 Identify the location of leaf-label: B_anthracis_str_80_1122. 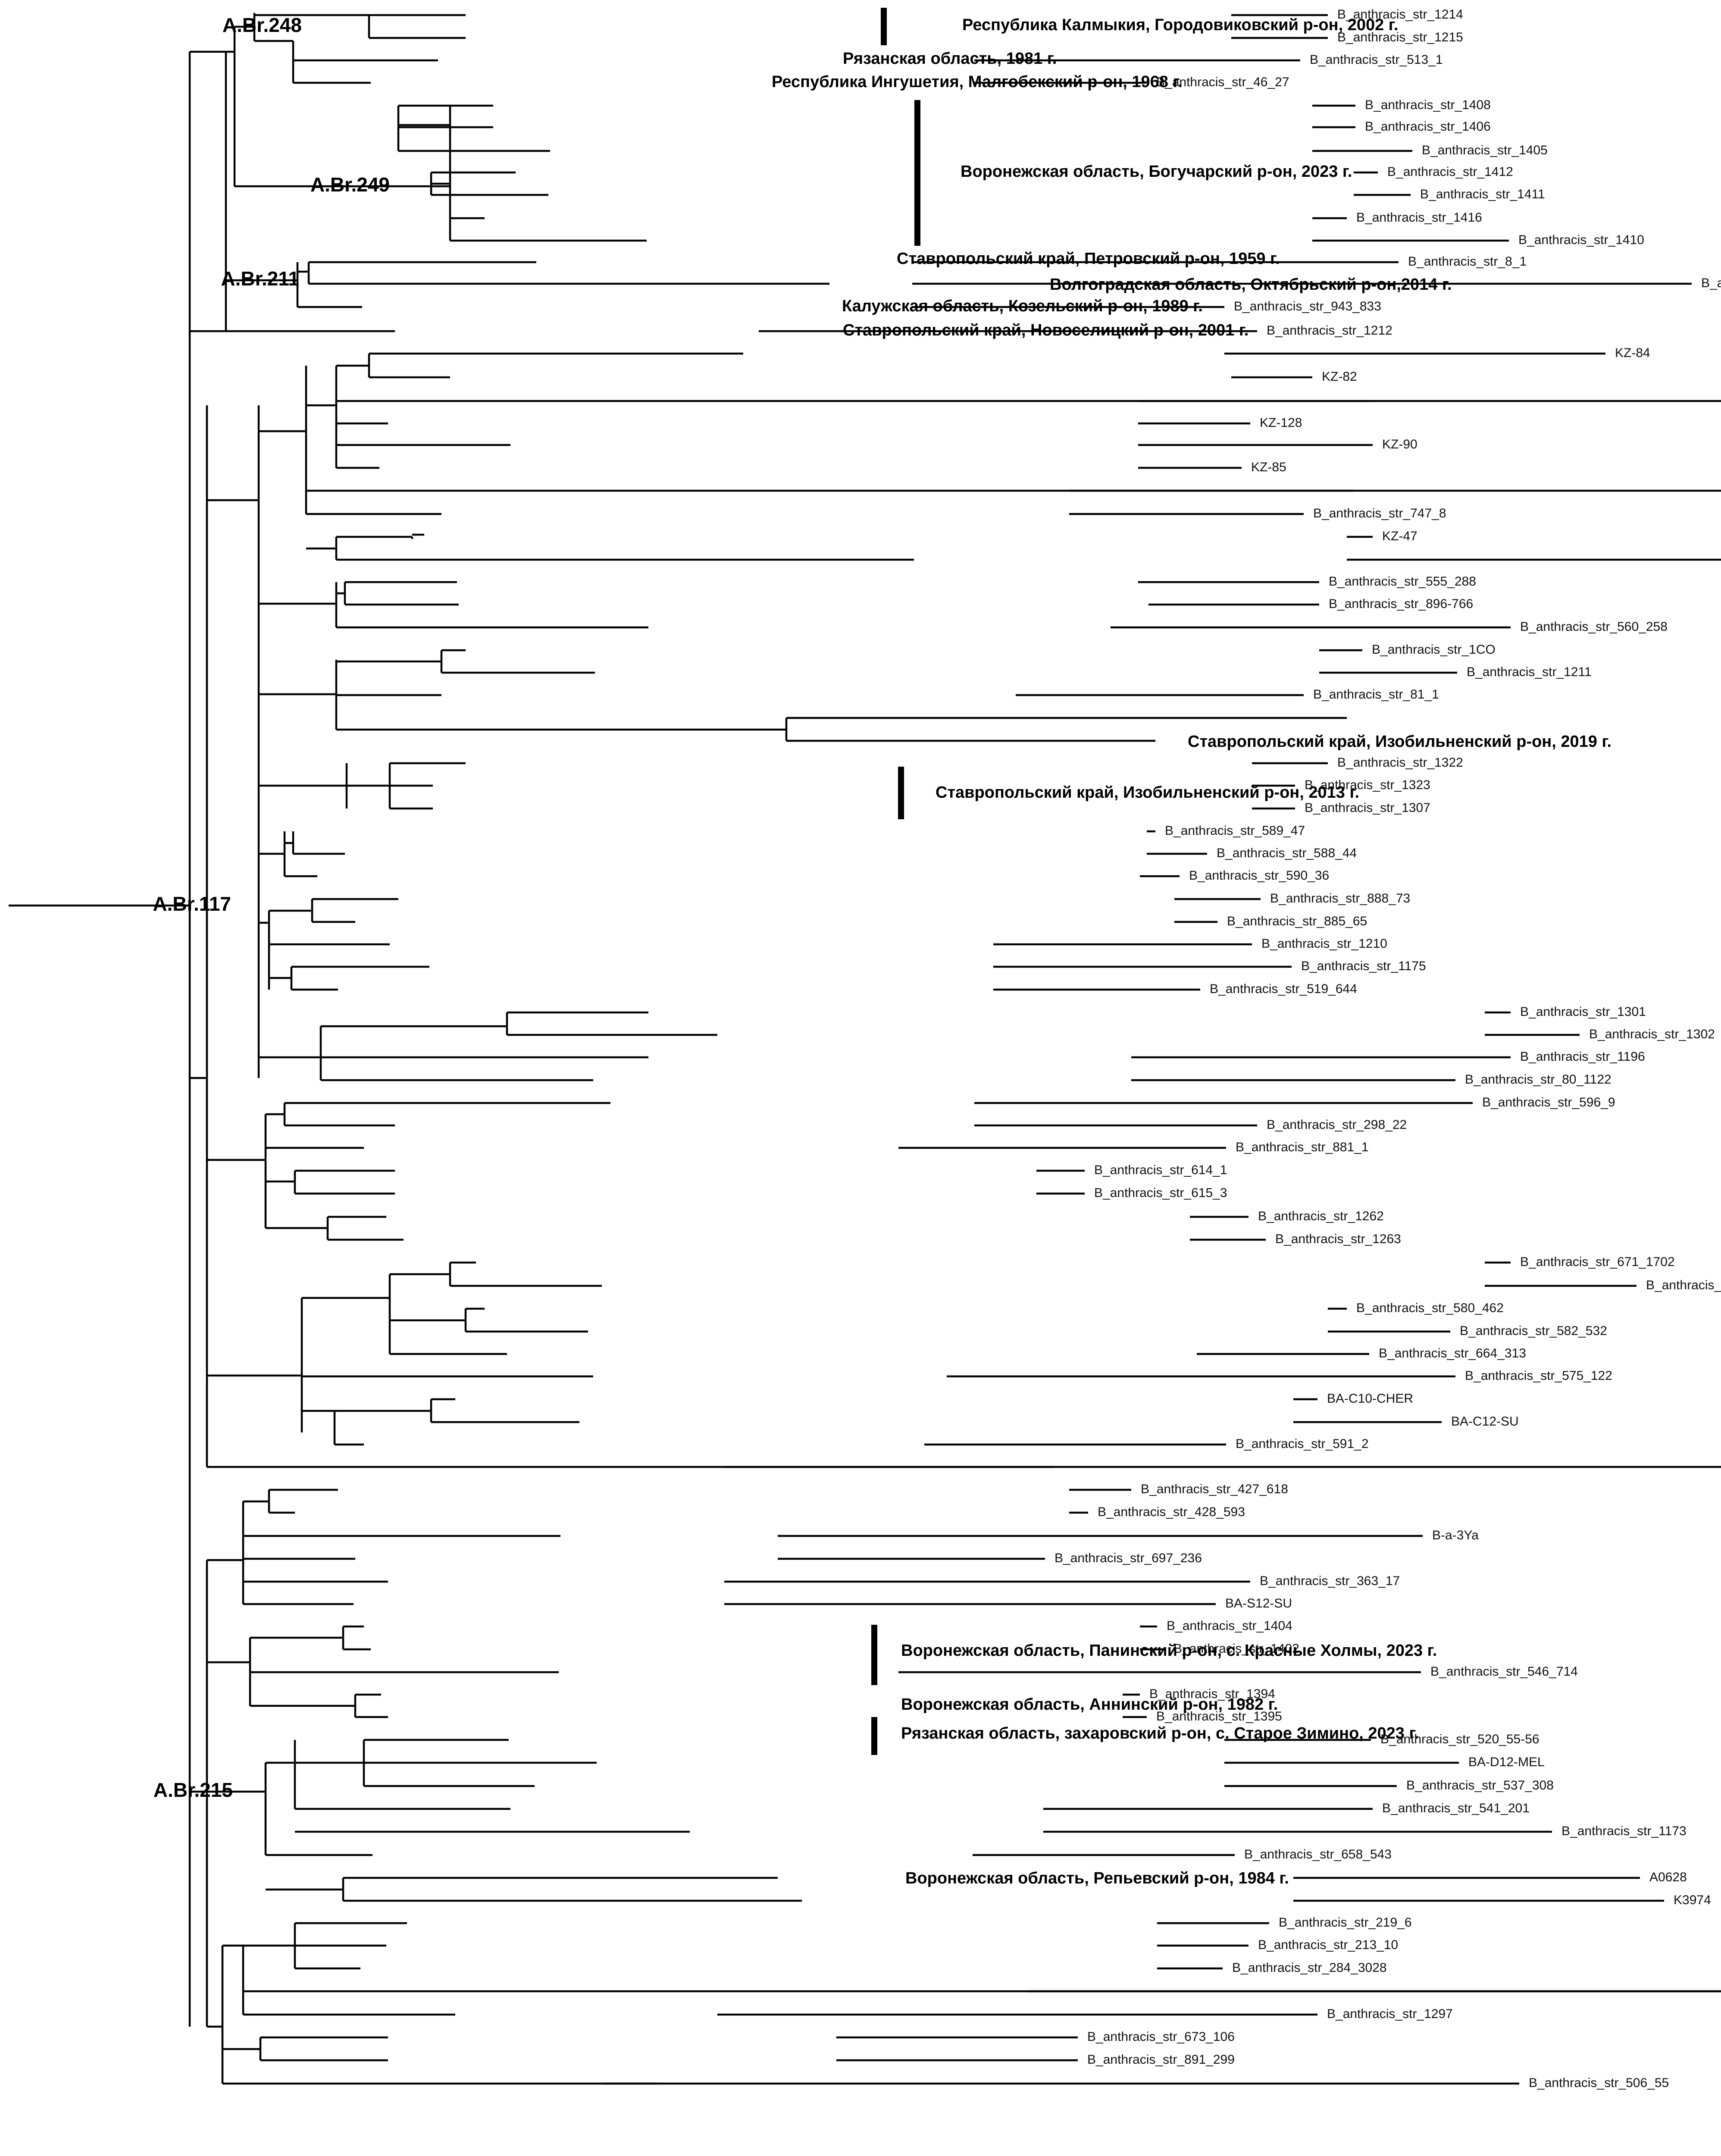
(1538, 1079).